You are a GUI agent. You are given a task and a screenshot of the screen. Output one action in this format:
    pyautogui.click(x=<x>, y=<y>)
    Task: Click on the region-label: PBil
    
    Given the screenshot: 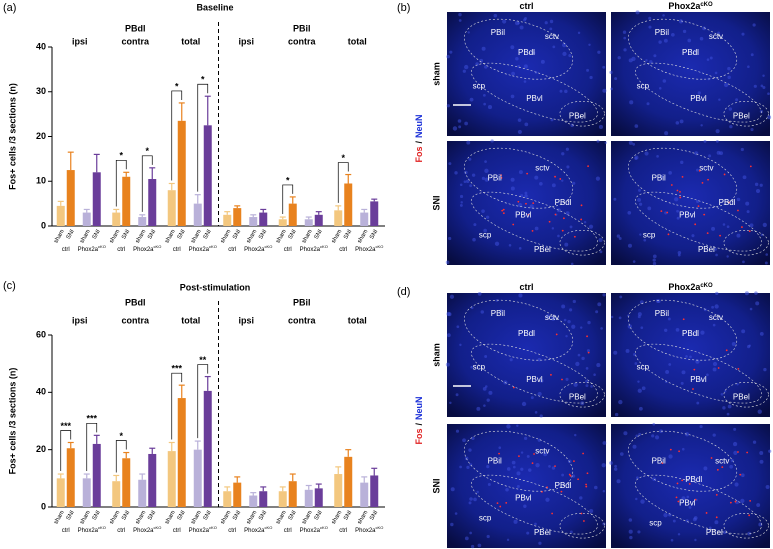 What is the action you would take?
    pyautogui.click(x=495, y=460)
    